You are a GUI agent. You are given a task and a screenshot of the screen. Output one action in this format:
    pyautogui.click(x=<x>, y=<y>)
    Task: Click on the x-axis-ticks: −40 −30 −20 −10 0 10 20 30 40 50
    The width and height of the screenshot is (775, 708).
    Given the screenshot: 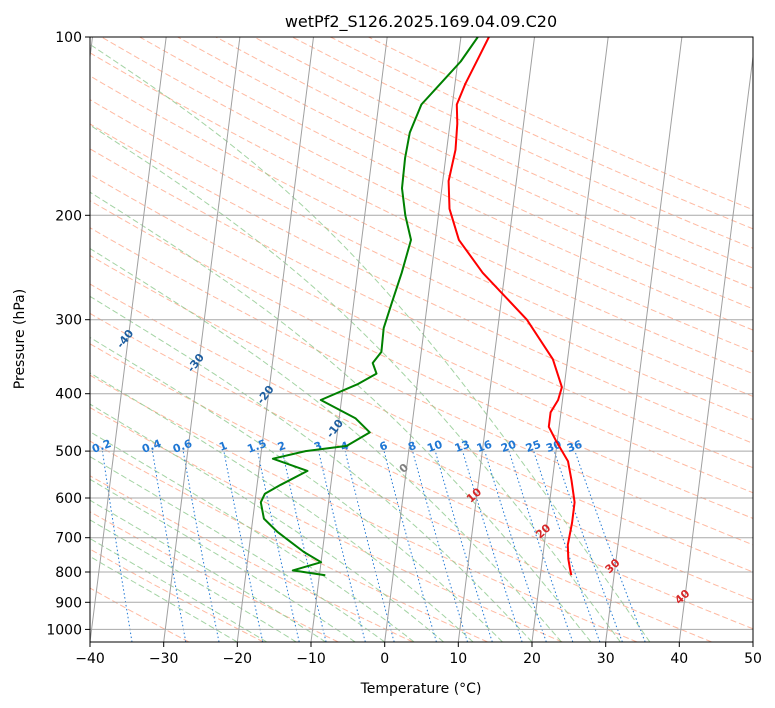 What is the action you would take?
    pyautogui.click(x=418, y=654)
    